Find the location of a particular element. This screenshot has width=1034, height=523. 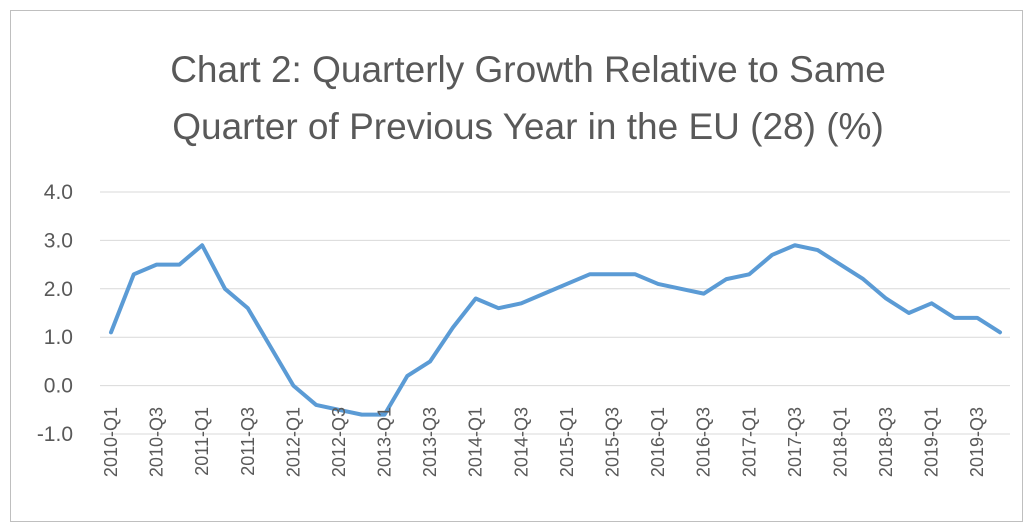

x-tick-label: 2010-Q1 is located at coordinates (111, 442).